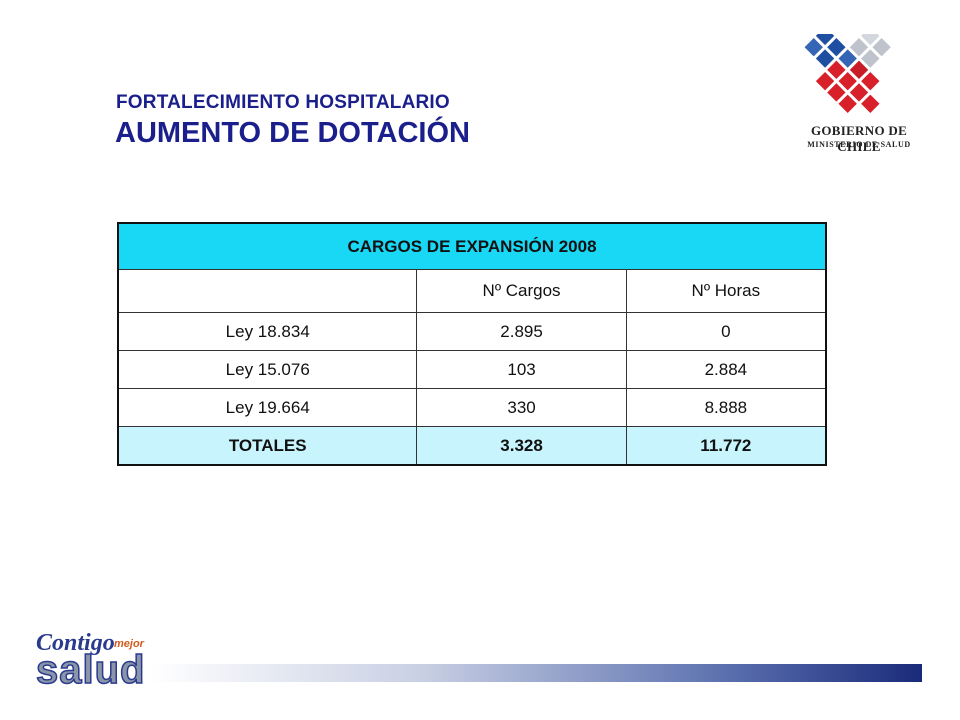 The height and width of the screenshot is (720, 960). I want to click on diamond-grid-icon, so click(847, 69).